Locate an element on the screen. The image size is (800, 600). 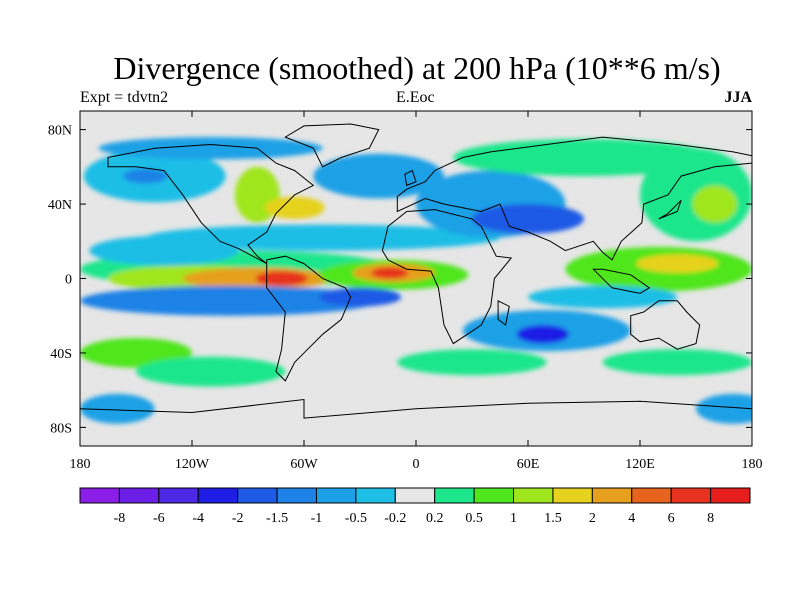
colorbar-label-5: -1 is located at coordinates (317, 518).